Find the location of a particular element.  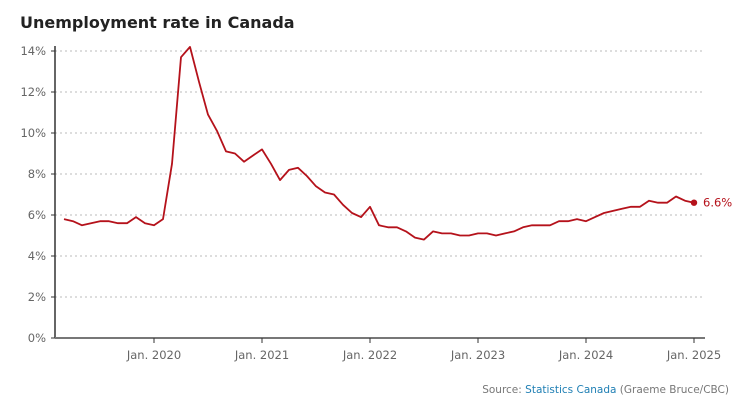

x-tick-label: Jan. 2025 is located at coordinates (693, 355).